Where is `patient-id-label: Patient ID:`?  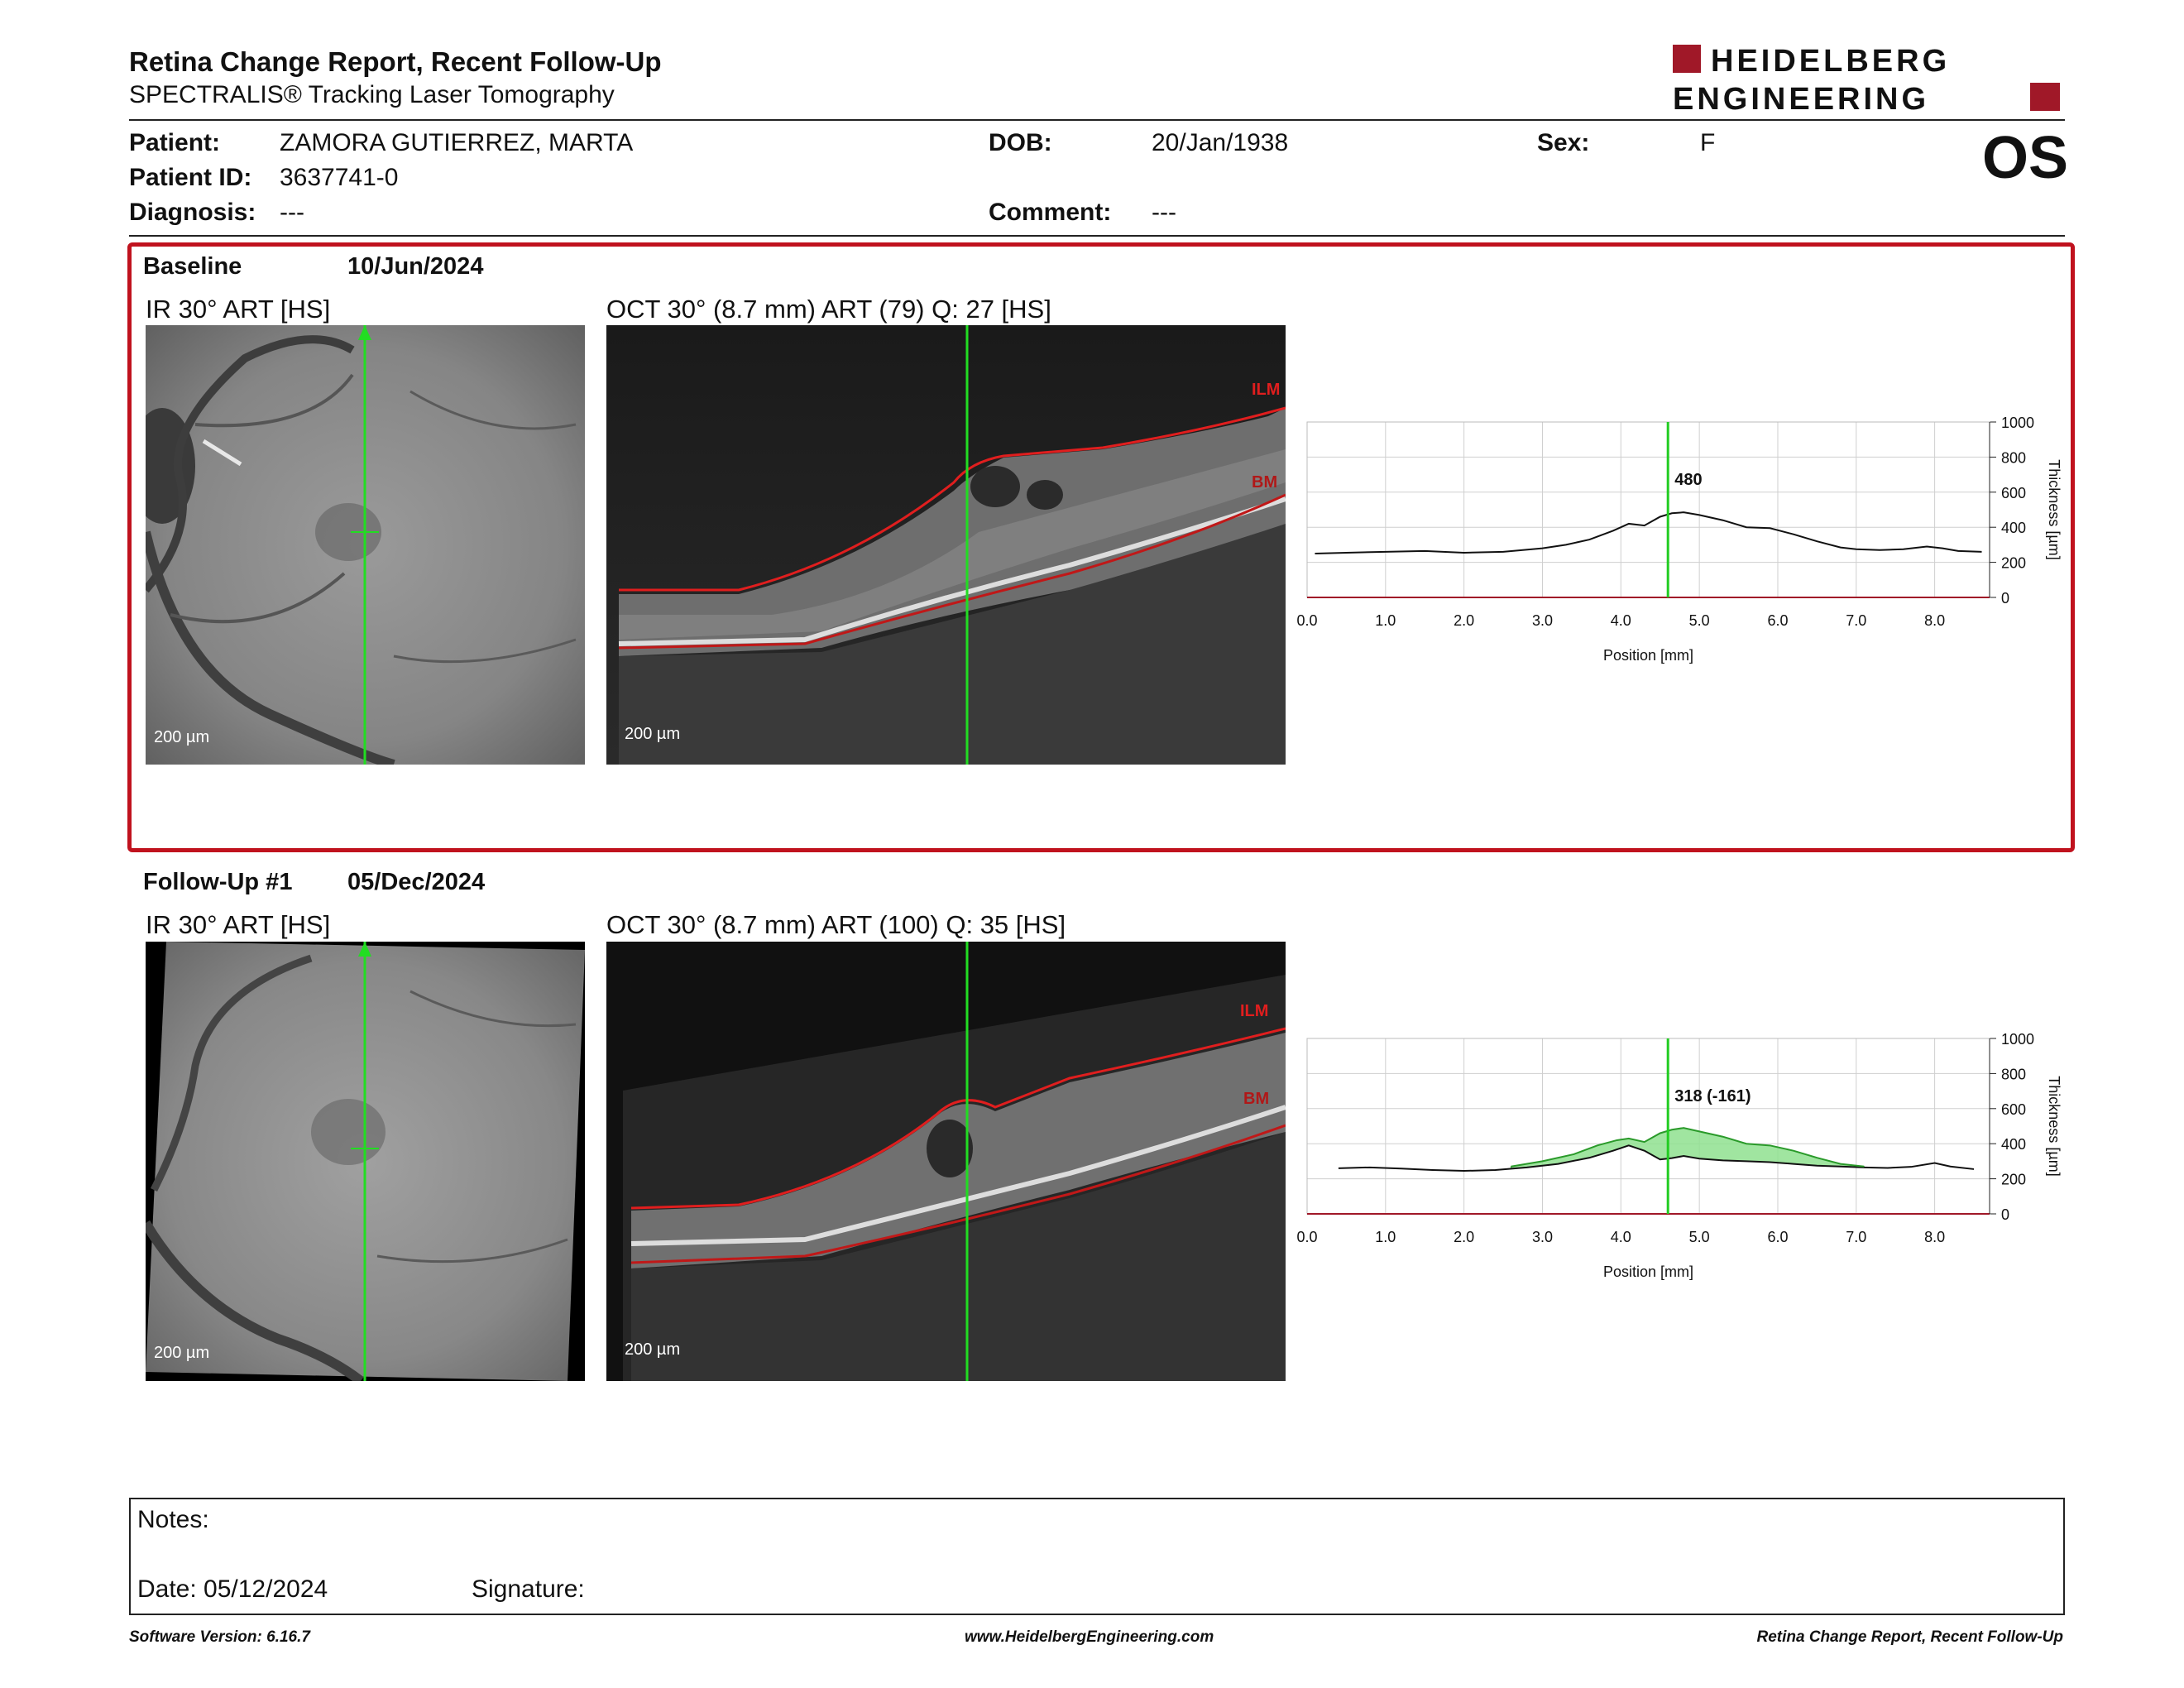 patient-id-label: Patient ID: is located at coordinates (190, 177).